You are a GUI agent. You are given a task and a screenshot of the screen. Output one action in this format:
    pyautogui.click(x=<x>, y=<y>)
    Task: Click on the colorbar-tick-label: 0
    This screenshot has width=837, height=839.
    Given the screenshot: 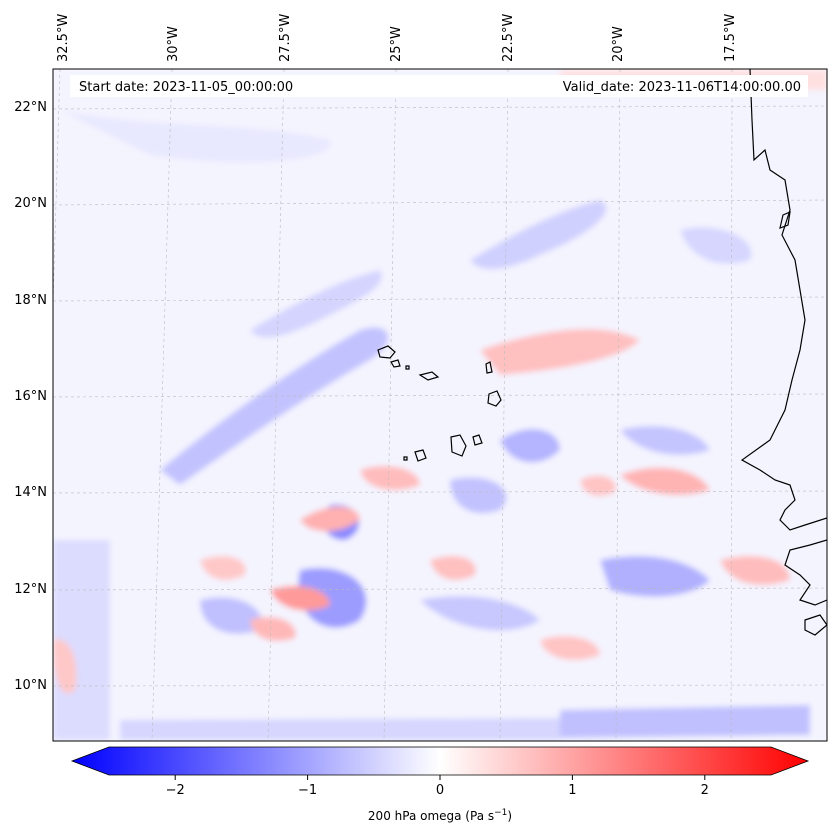 What is the action you would take?
    pyautogui.click(x=440, y=790)
    